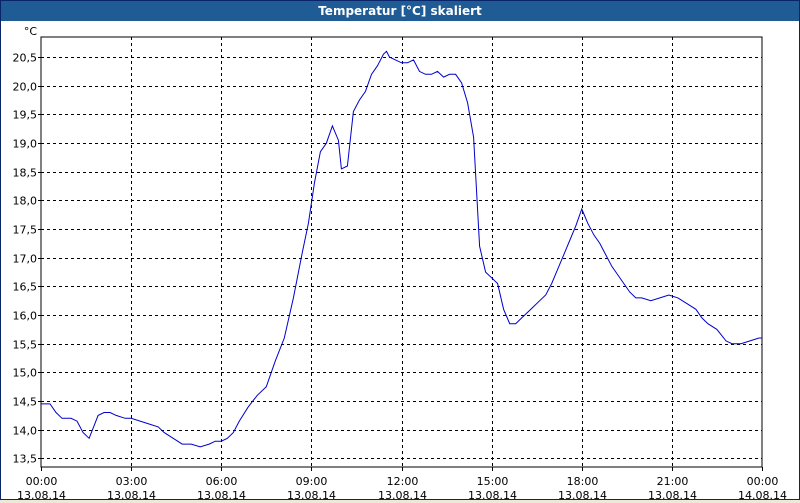 The width and height of the screenshot is (800, 503). What do you see at coordinates (25, 316) in the screenshot?
I see `y-tick-label: 16,0` at bounding box center [25, 316].